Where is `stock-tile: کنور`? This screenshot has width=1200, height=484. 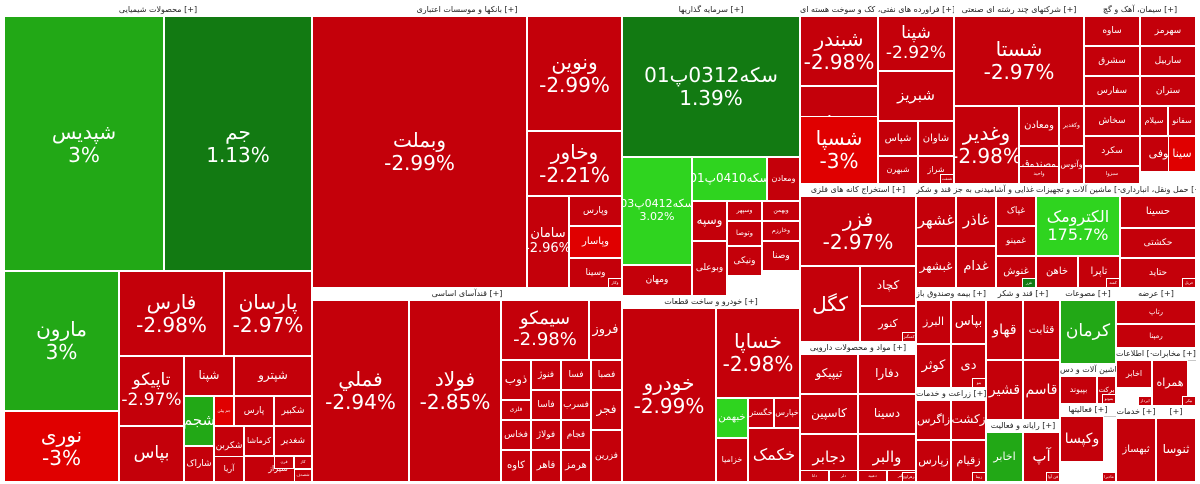
stock-tile: کنور is located at coordinates (888, 324).